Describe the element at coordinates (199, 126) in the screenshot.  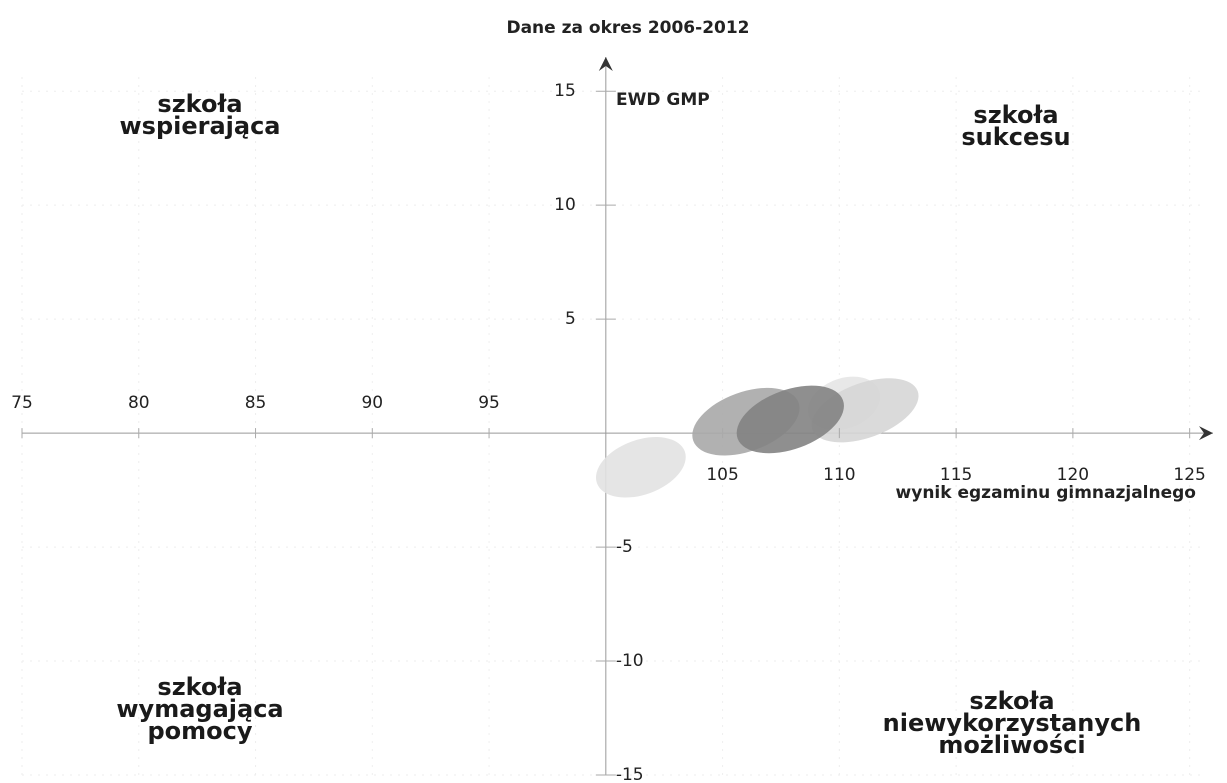
I see `quadrant-label: wspierająca` at that location.